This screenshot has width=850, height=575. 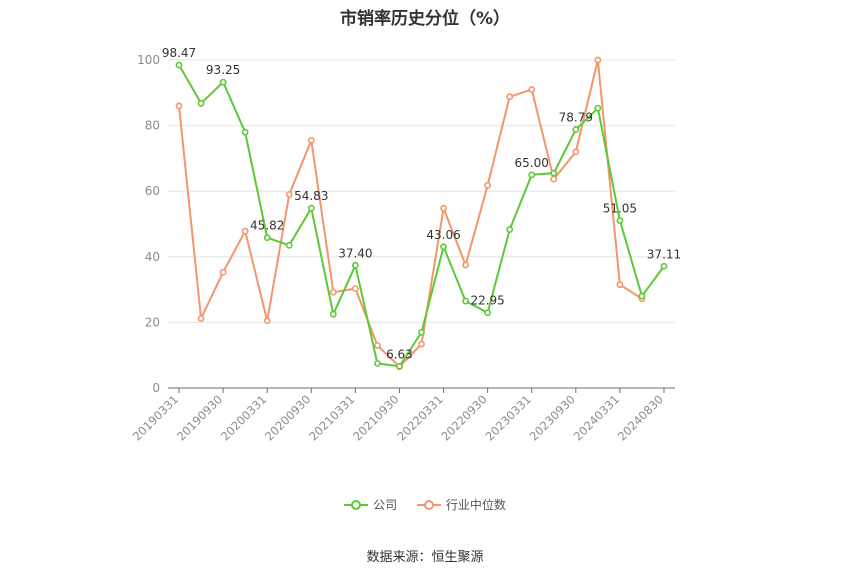 I want to click on legend-item-company: 公司, so click(x=370, y=504).